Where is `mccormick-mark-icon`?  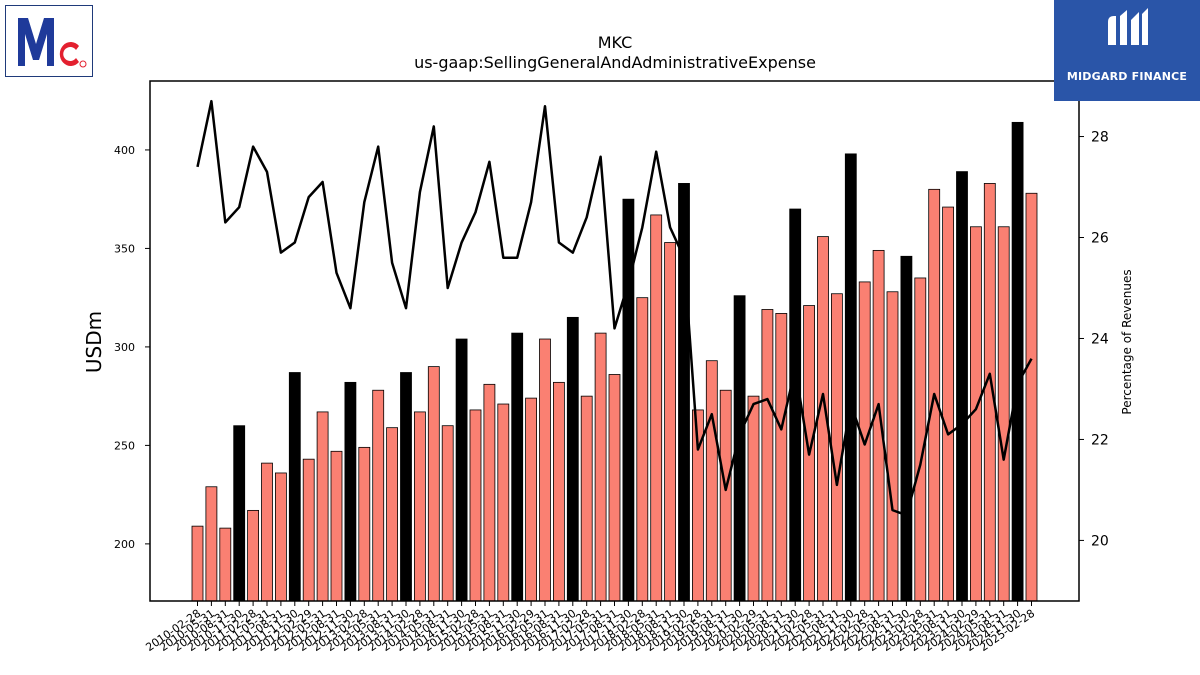
mccormick-mark-icon is located at coordinates (52, 43).